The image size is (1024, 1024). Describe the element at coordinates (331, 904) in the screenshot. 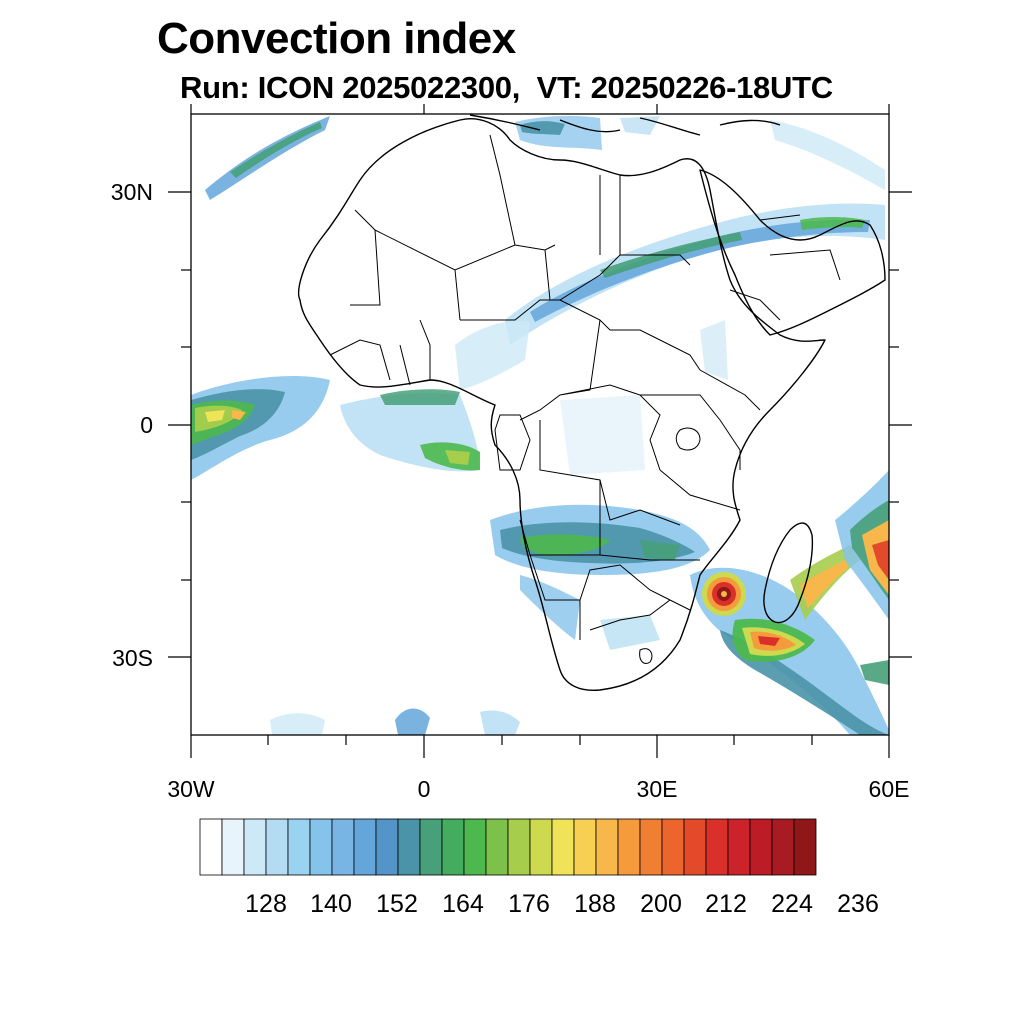

I see `colorbar-label: 140` at that location.